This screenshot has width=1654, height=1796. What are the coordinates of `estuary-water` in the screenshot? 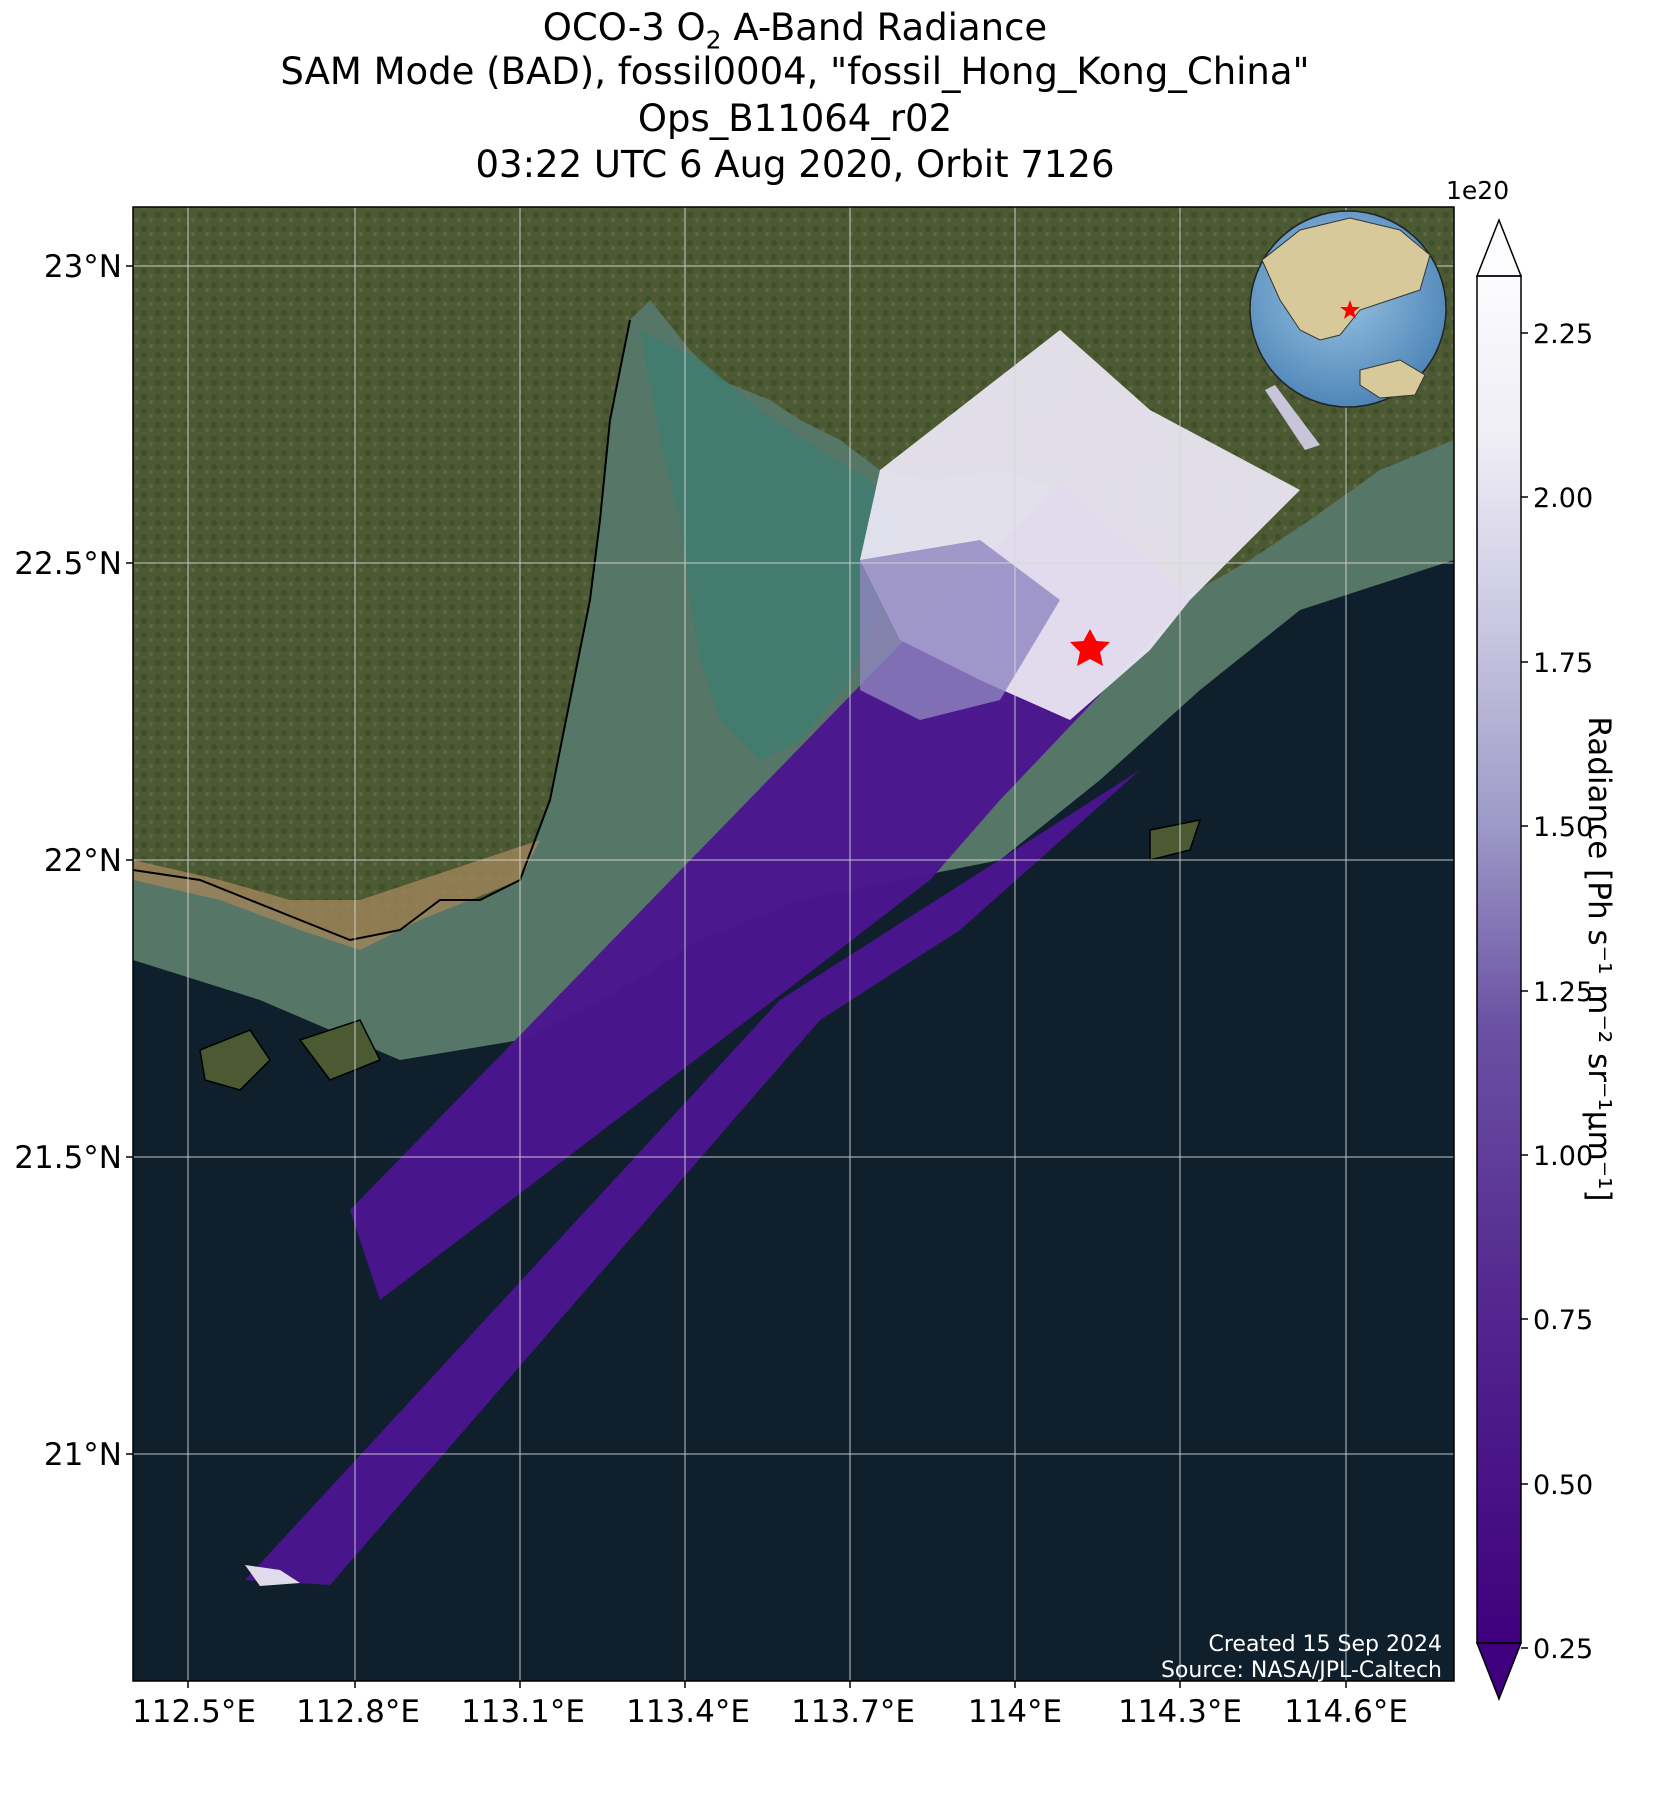 It's located at (770, 545).